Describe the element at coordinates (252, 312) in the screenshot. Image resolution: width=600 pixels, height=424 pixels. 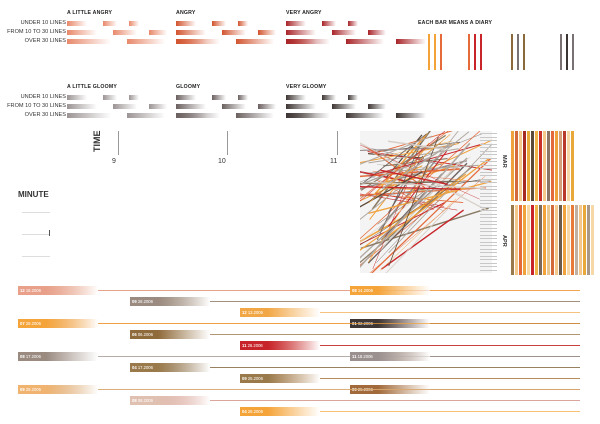
I see `diary-entry-date: 12 13.2006` at that location.